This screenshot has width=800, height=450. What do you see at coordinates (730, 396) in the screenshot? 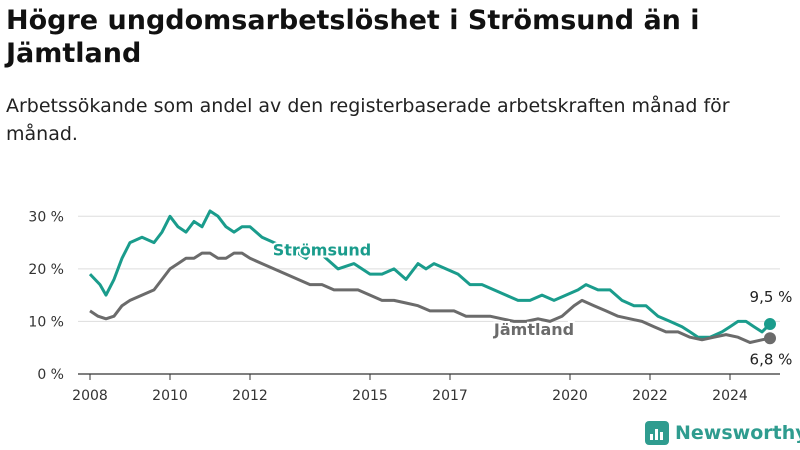
I see `x-tick-label: 2024` at bounding box center [730, 396].